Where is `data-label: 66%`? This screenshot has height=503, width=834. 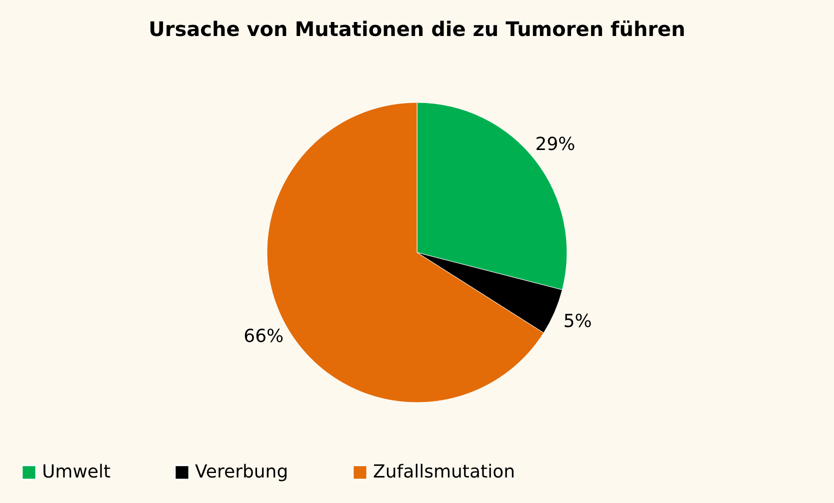
data-label: 66% is located at coordinates (264, 336).